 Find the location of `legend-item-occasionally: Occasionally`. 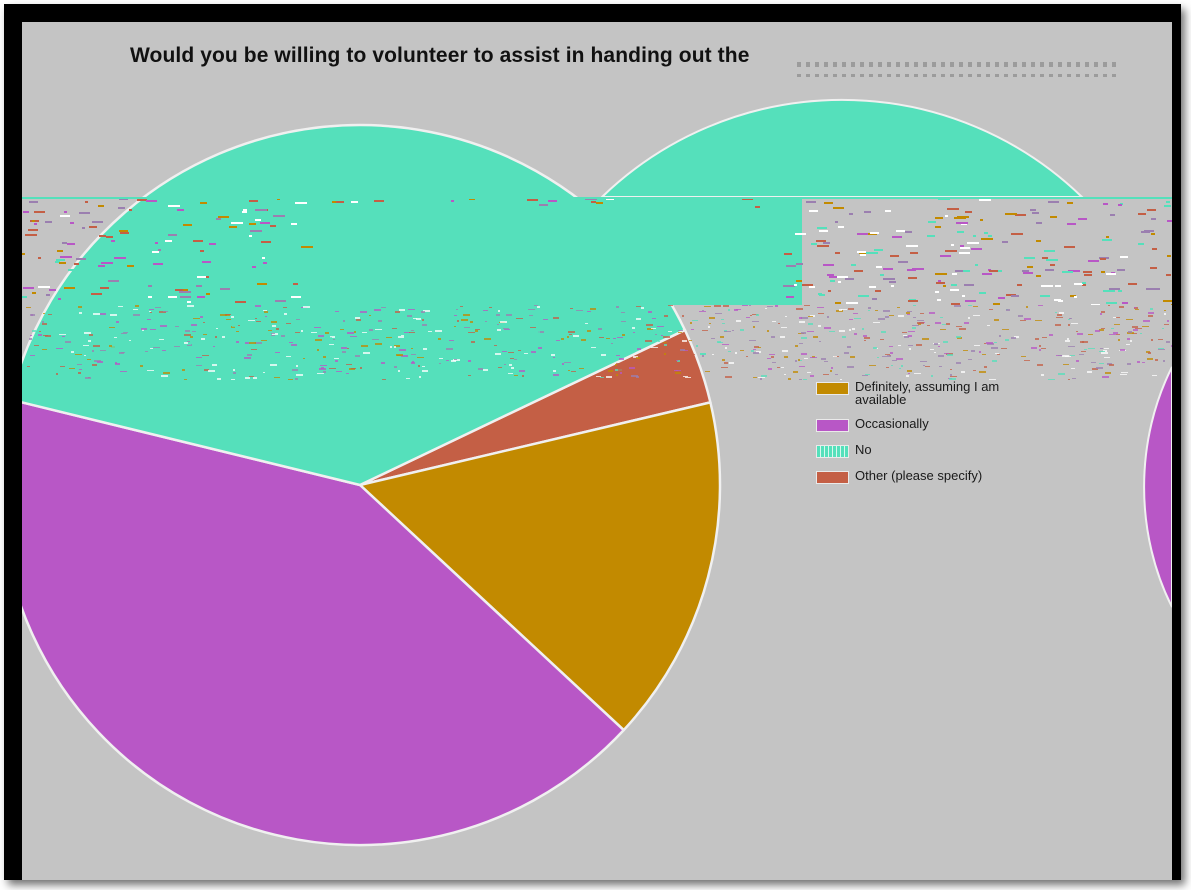

legend-item-occasionally: Occasionally is located at coordinates (925, 424).